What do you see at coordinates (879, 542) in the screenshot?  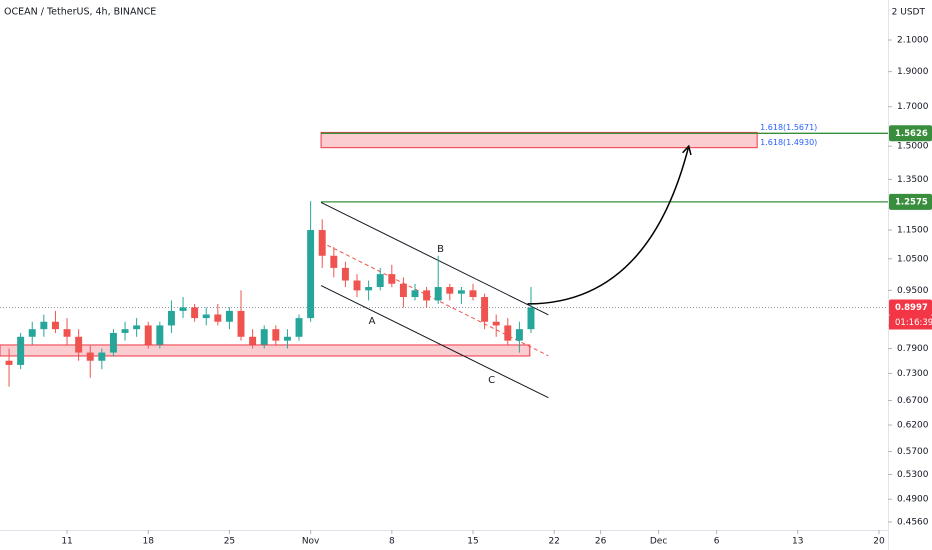 I see `x-tick-label: 20` at bounding box center [879, 542].